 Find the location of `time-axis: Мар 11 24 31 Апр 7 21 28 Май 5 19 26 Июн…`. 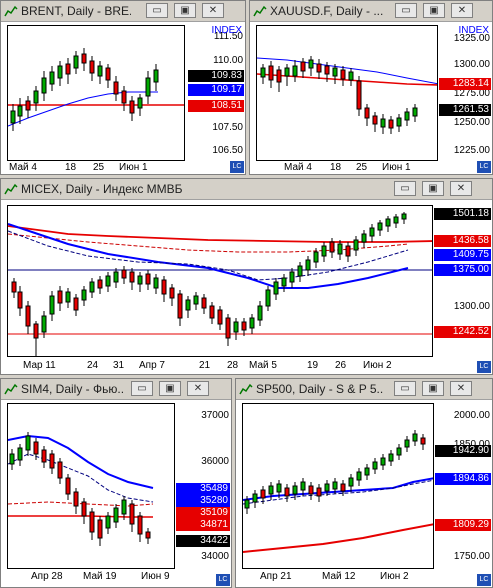

time-axis: Мар 11 24 31 Апр 7 21 28 Май 5 19 26 Июн… is located at coordinates (220, 366).